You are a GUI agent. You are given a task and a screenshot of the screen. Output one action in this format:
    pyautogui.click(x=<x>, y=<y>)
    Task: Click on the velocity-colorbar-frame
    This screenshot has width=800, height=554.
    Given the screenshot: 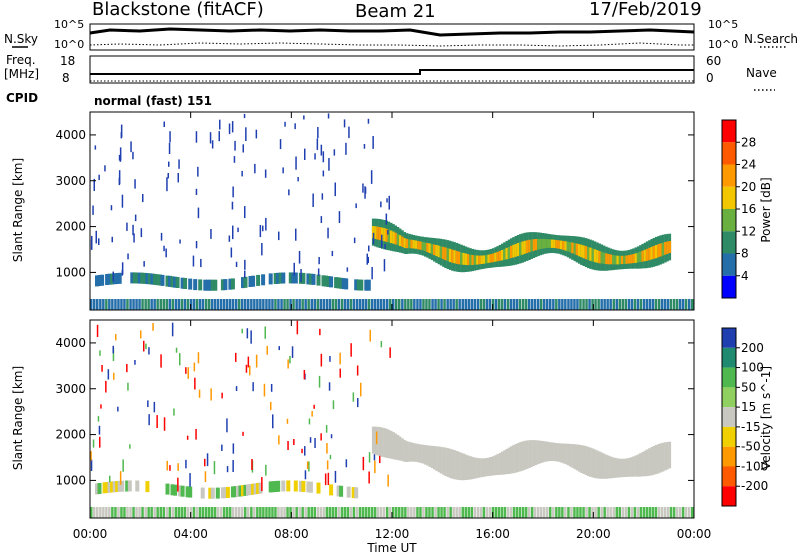 What is the action you would take?
    pyautogui.click(x=729, y=417)
    